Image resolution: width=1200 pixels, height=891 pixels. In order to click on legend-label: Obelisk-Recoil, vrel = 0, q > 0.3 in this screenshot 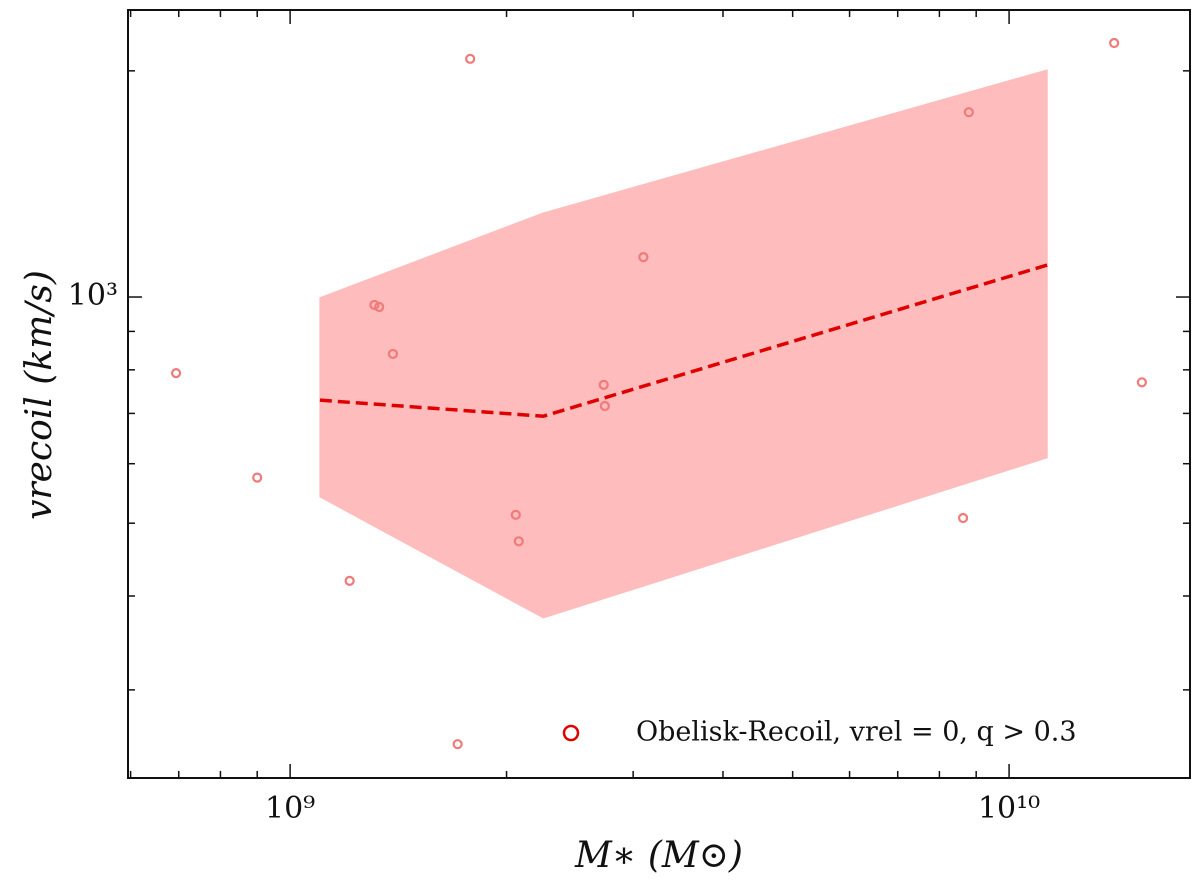, I will do `click(856, 732)`.